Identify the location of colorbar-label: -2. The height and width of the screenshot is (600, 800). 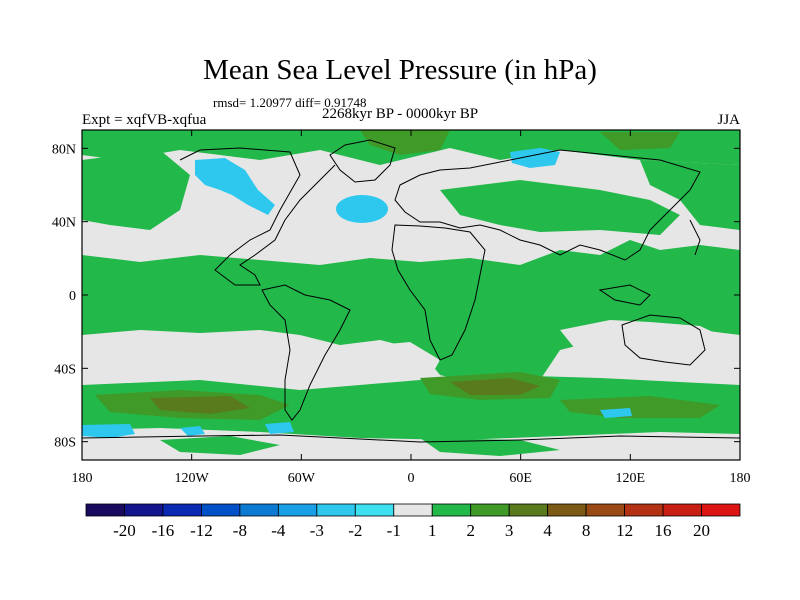
(355, 530).